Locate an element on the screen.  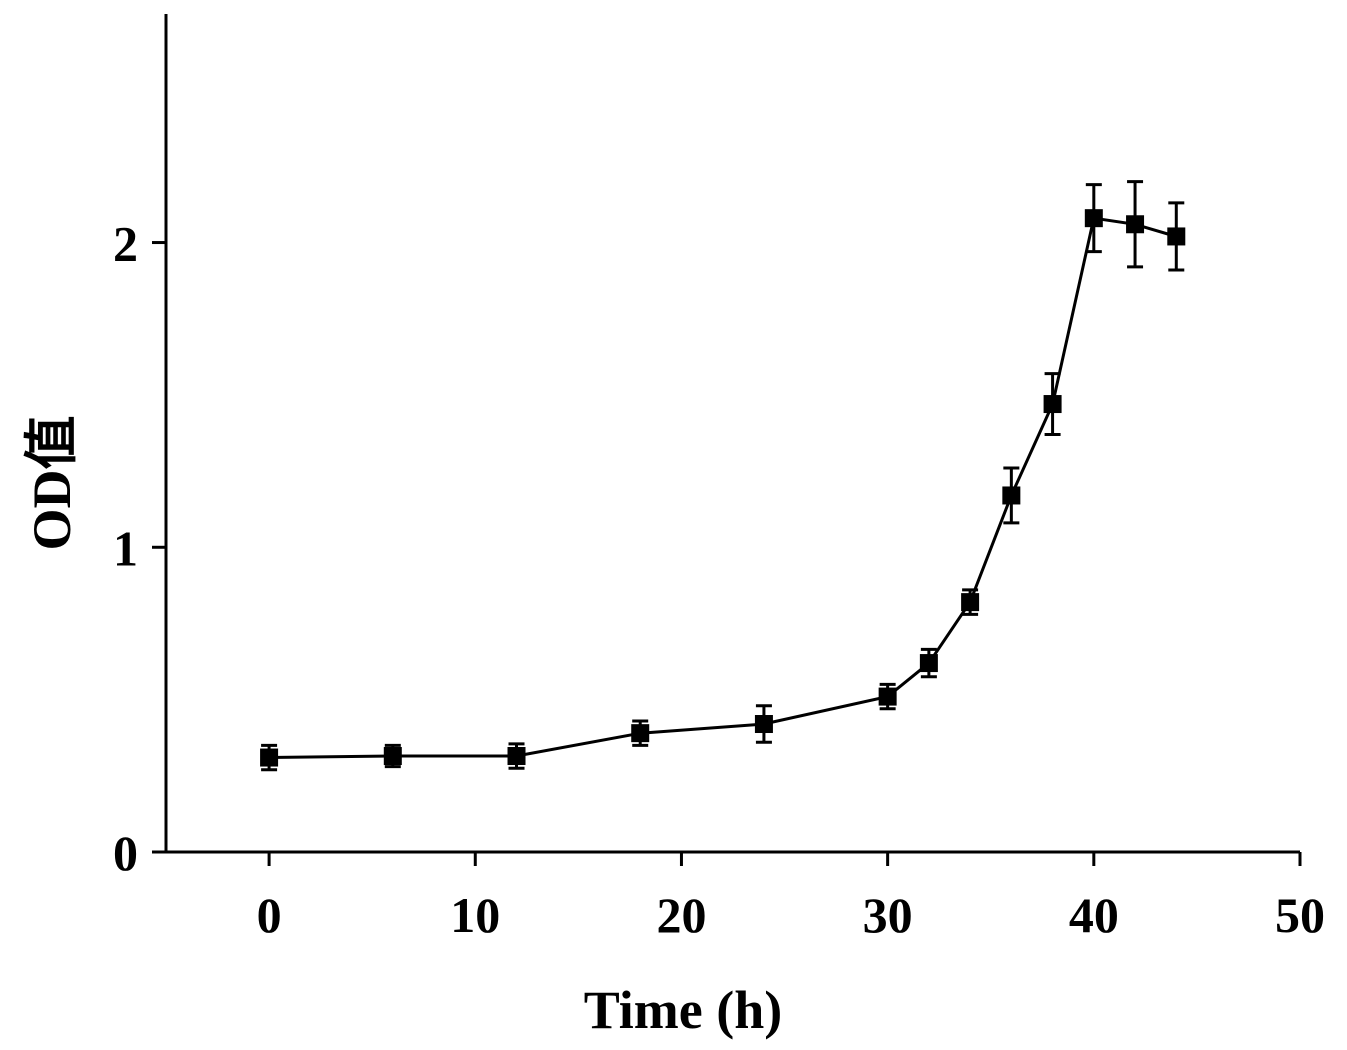
x-tick-label-20: 20 is located at coordinates (681, 915).